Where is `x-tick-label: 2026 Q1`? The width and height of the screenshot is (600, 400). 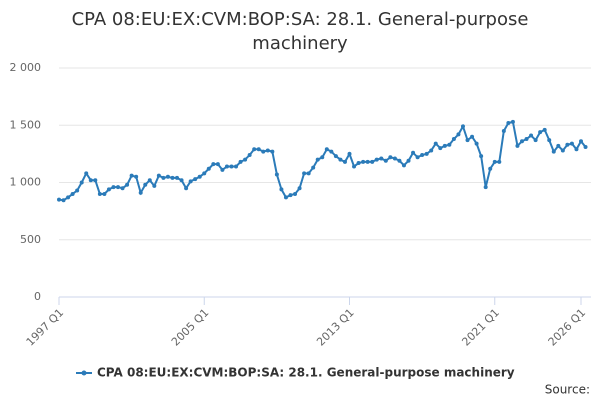 x-tick-label: 2026 Q1 is located at coordinates (567, 327).